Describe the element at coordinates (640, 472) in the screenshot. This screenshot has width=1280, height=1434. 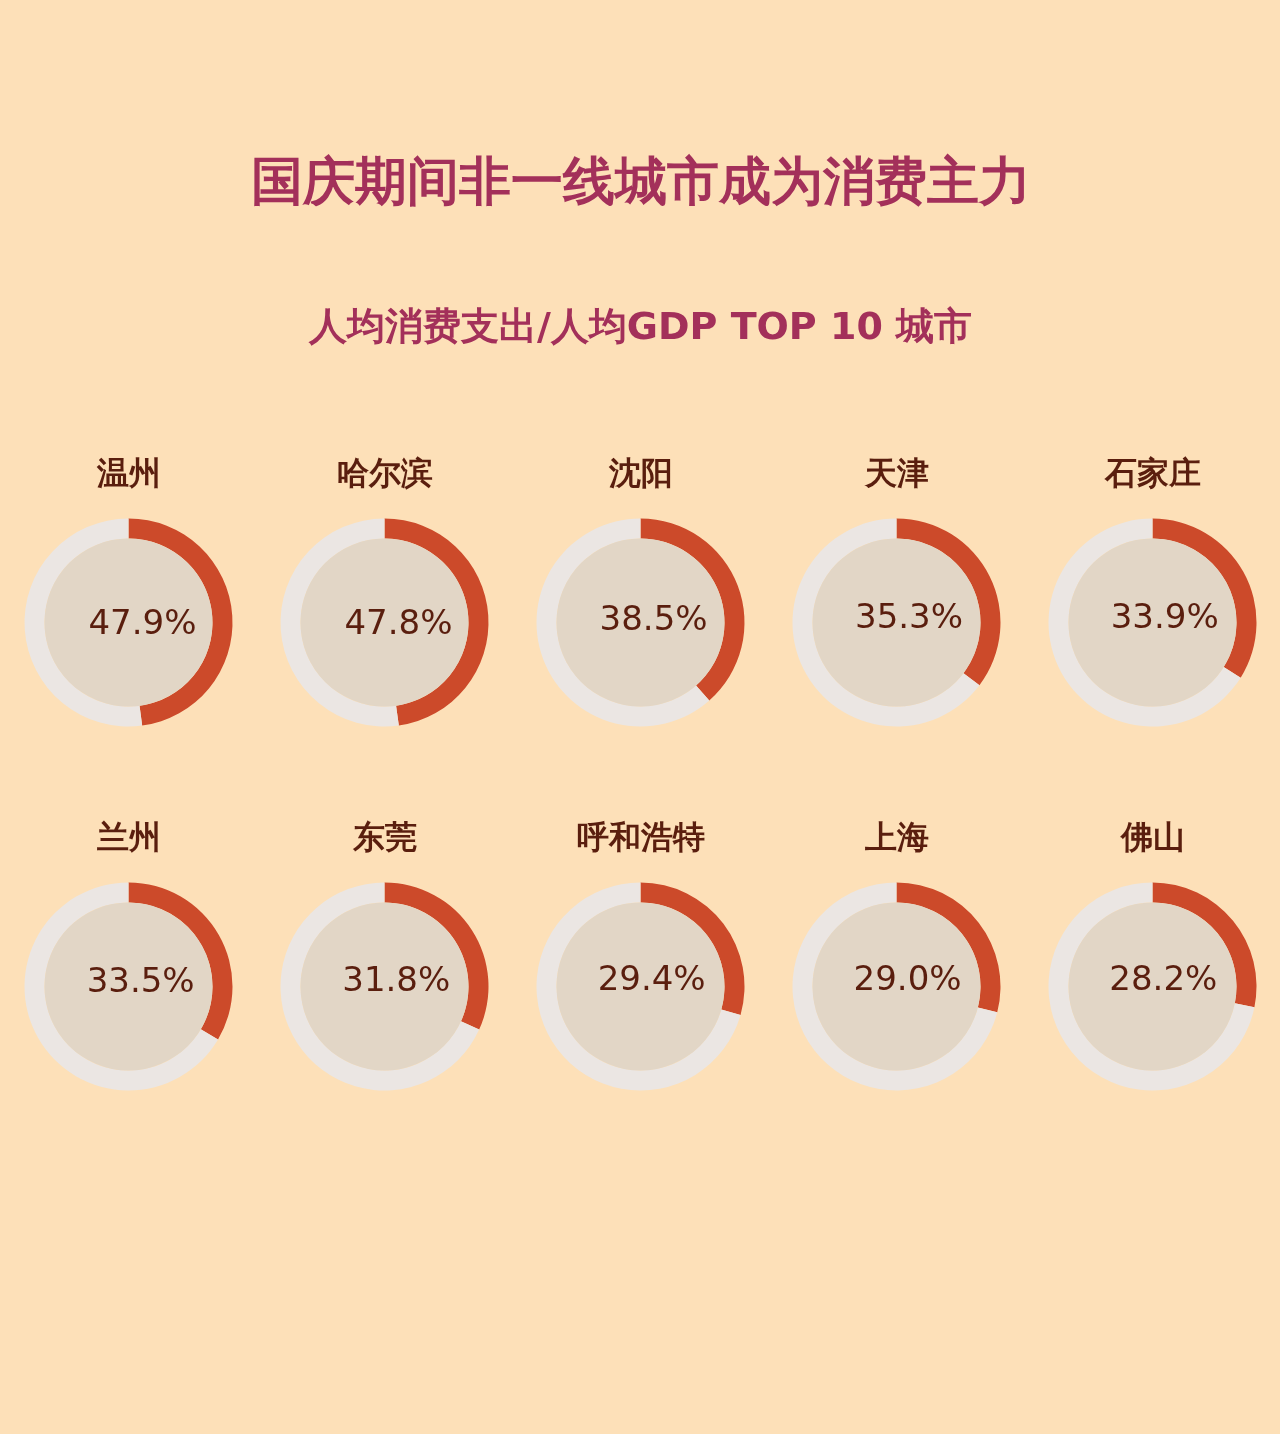
I see `chart-title: 沈阳` at that location.